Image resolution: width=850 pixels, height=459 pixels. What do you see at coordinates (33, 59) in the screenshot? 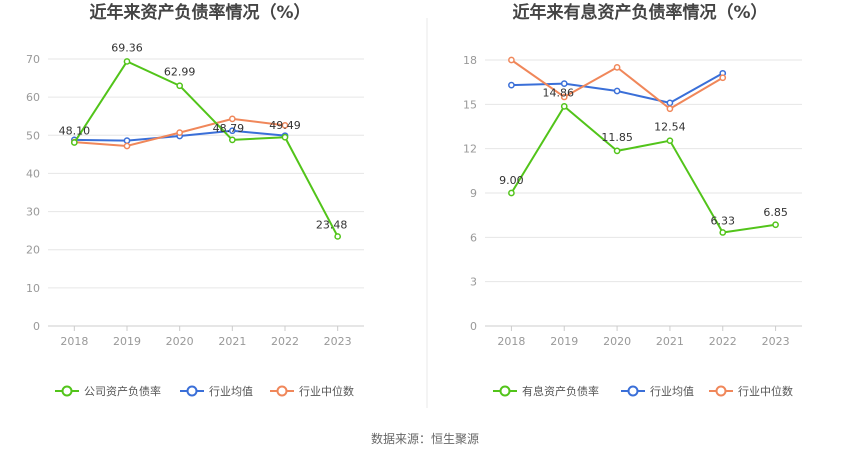
I see `y-tick-label: 70` at bounding box center [33, 59].